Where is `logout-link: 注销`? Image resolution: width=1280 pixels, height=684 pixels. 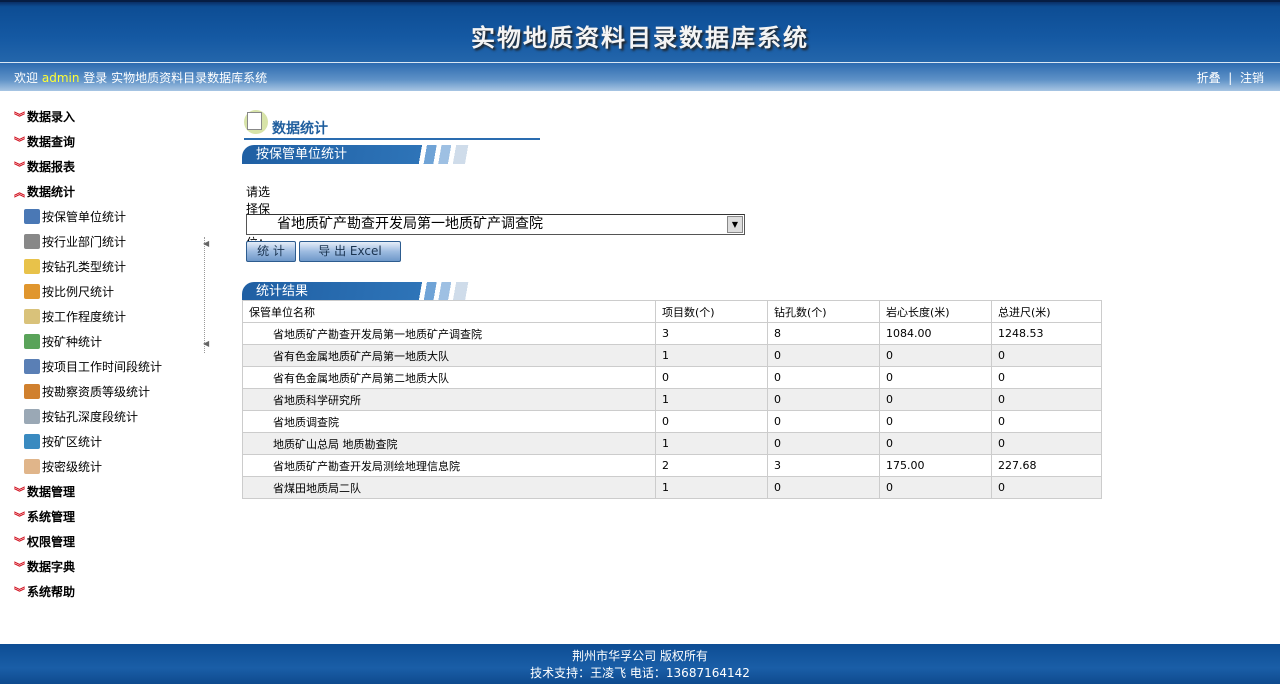
logout-link: 注销 is located at coordinates (1251, 78).